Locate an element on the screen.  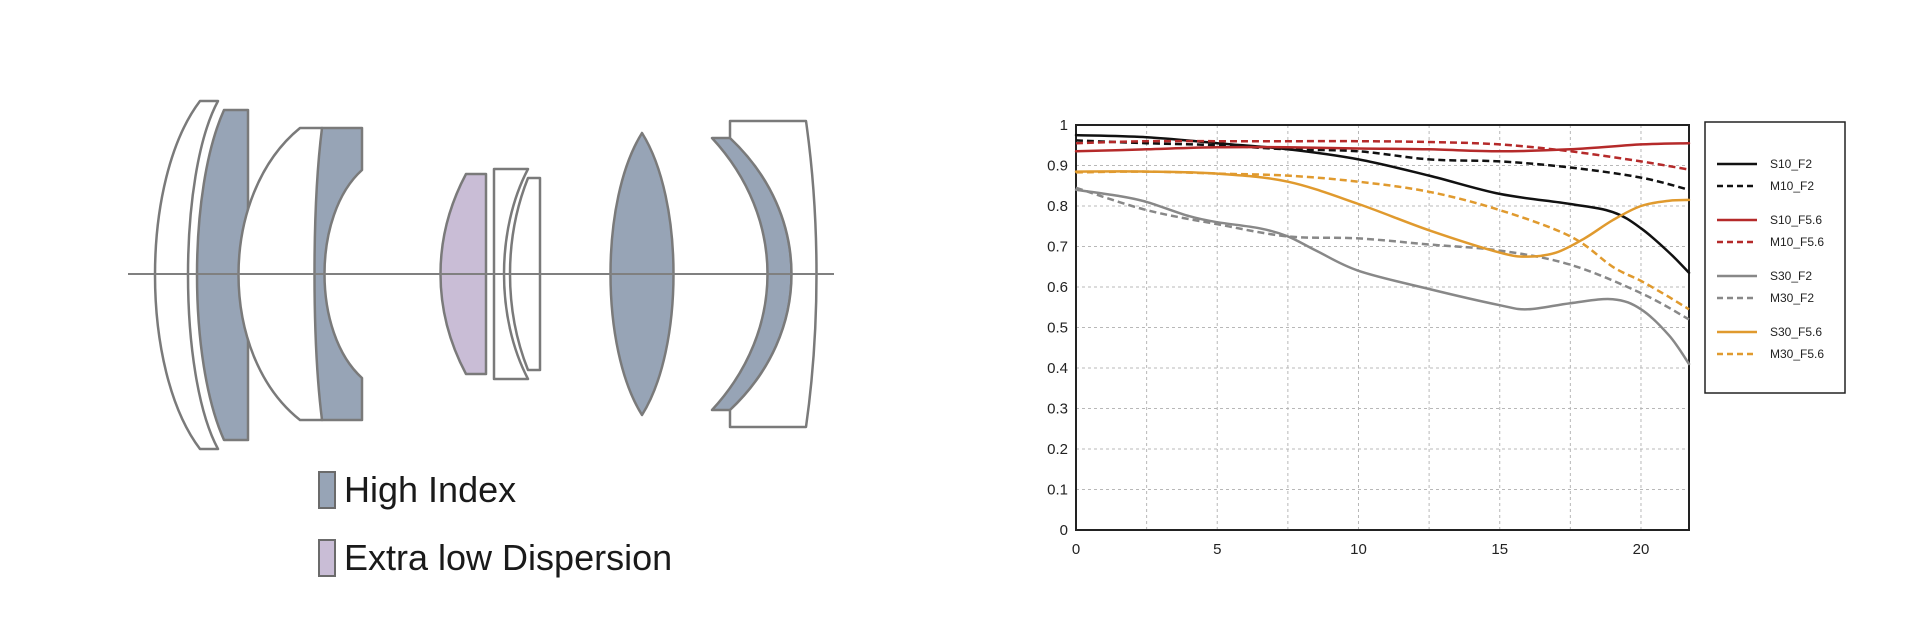
series-line-m10-f2 is located at coordinates (1382, 165).